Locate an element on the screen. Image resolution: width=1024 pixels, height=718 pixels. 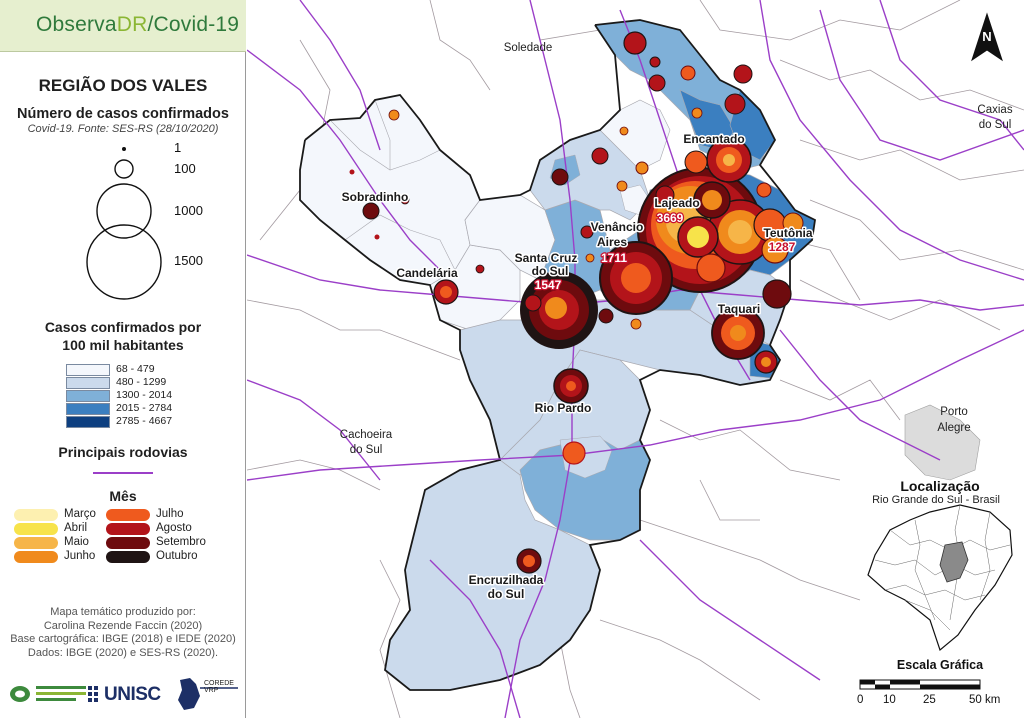
circle-arroio-do-meio-inner is located at coordinates (712, 200).